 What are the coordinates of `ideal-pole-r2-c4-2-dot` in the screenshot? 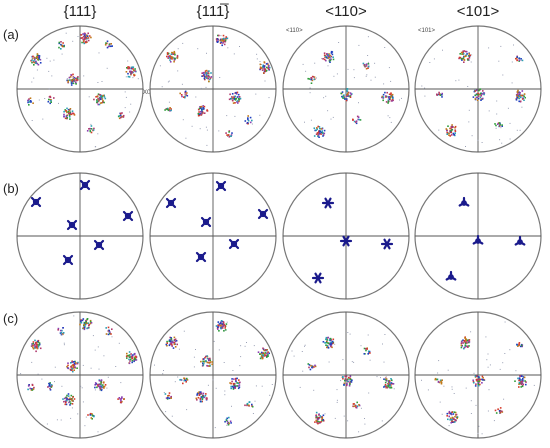 It's located at (478, 241).